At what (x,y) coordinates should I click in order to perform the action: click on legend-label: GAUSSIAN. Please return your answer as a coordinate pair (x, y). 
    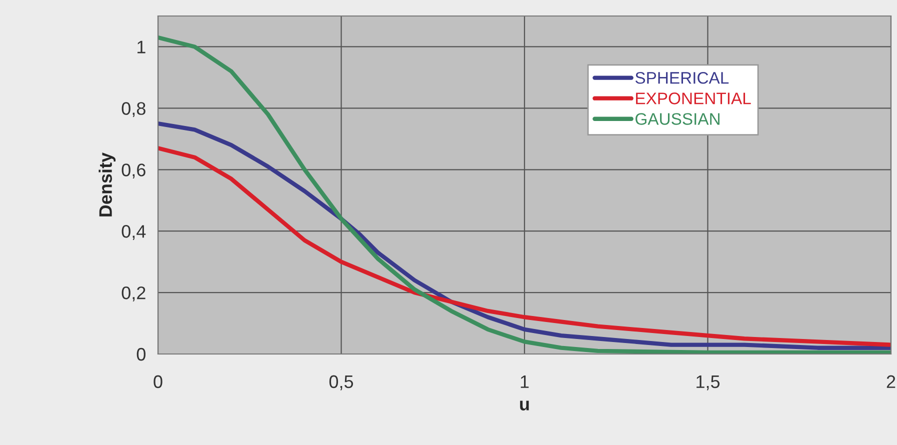
    Looking at the image, I should click on (678, 119).